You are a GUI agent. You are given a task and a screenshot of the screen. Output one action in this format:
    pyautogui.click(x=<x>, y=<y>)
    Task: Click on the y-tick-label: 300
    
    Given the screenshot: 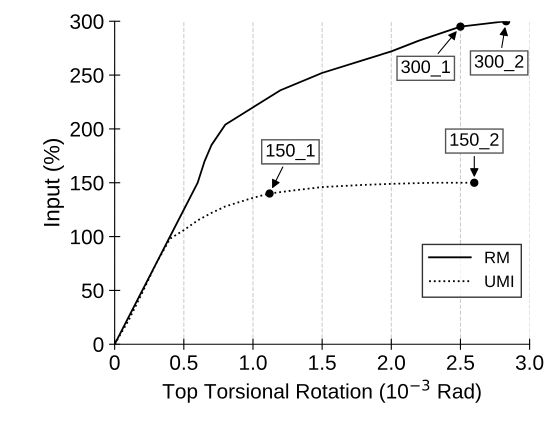 What is the action you would take?
    pyautogui.click(x=87, y=22)
    